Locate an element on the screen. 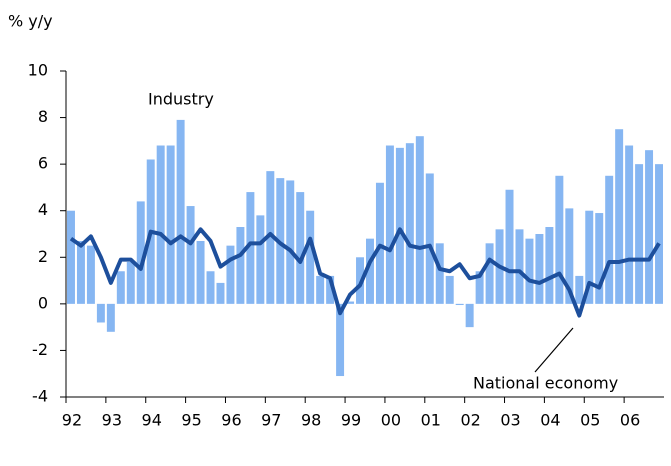 The width and height of the screenshot is (671, 466). x-tick-label: 99 is located at coordinates (351, 420).